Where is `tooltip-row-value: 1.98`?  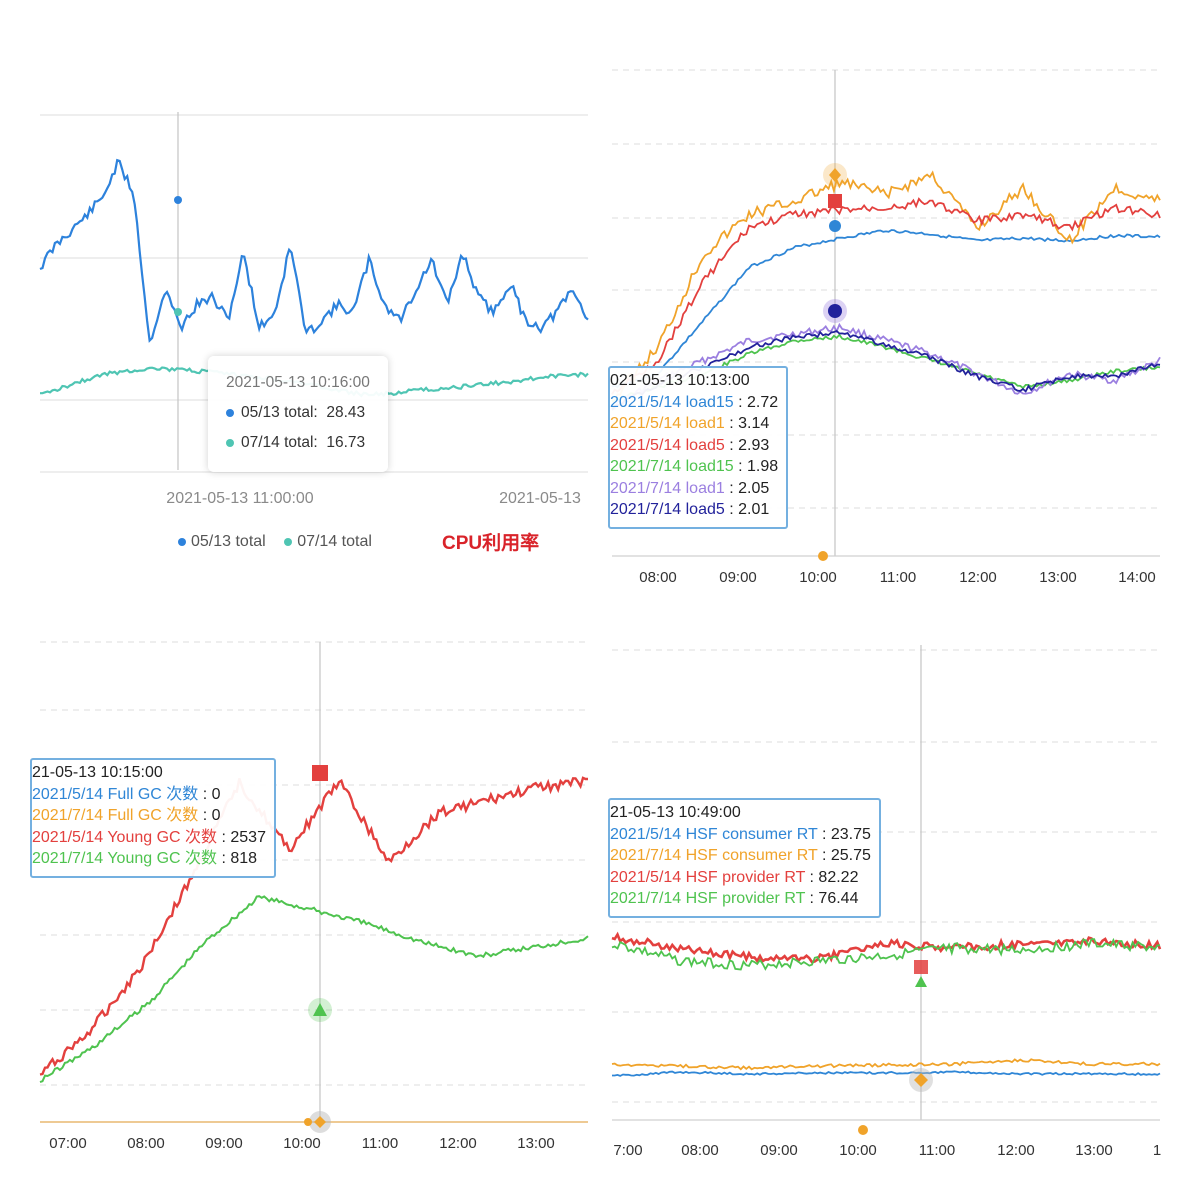 tooltip-row-value: 1.98 is located at coordinates (763, 466).